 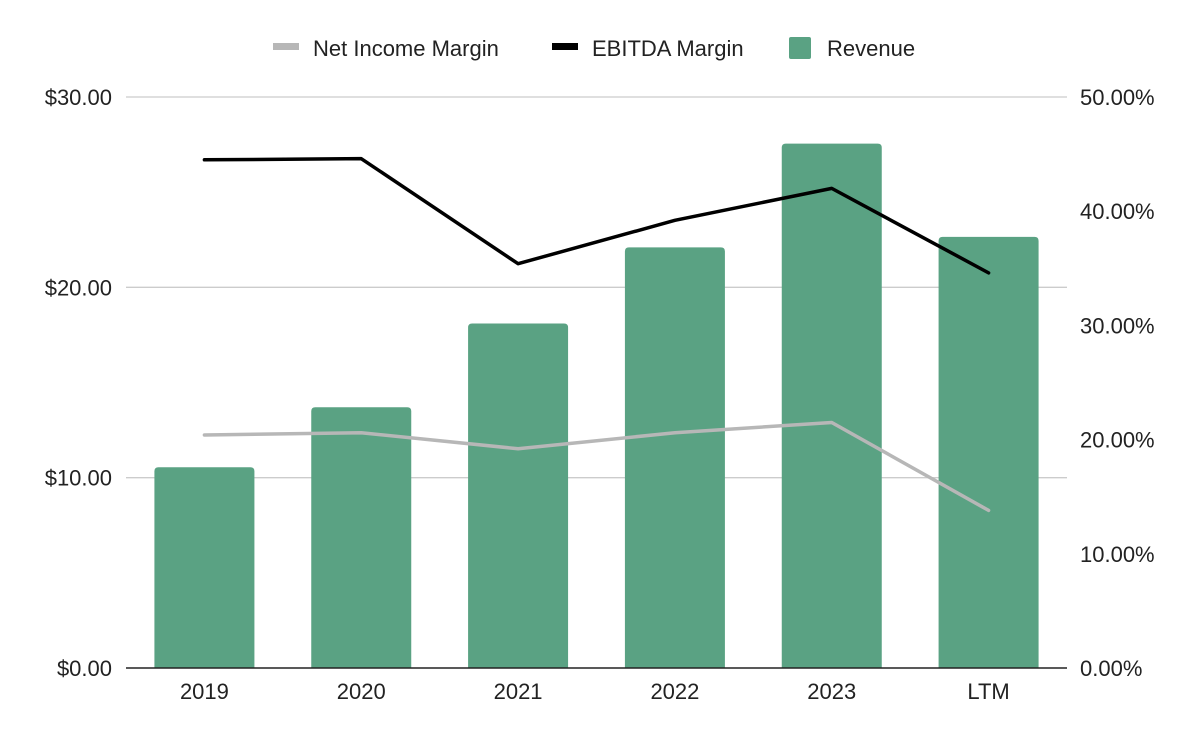 What do you see at coordinates (204, 691) in the screenshot?
I see `x-tick-label: 2019` at bounding box center [204, 691].